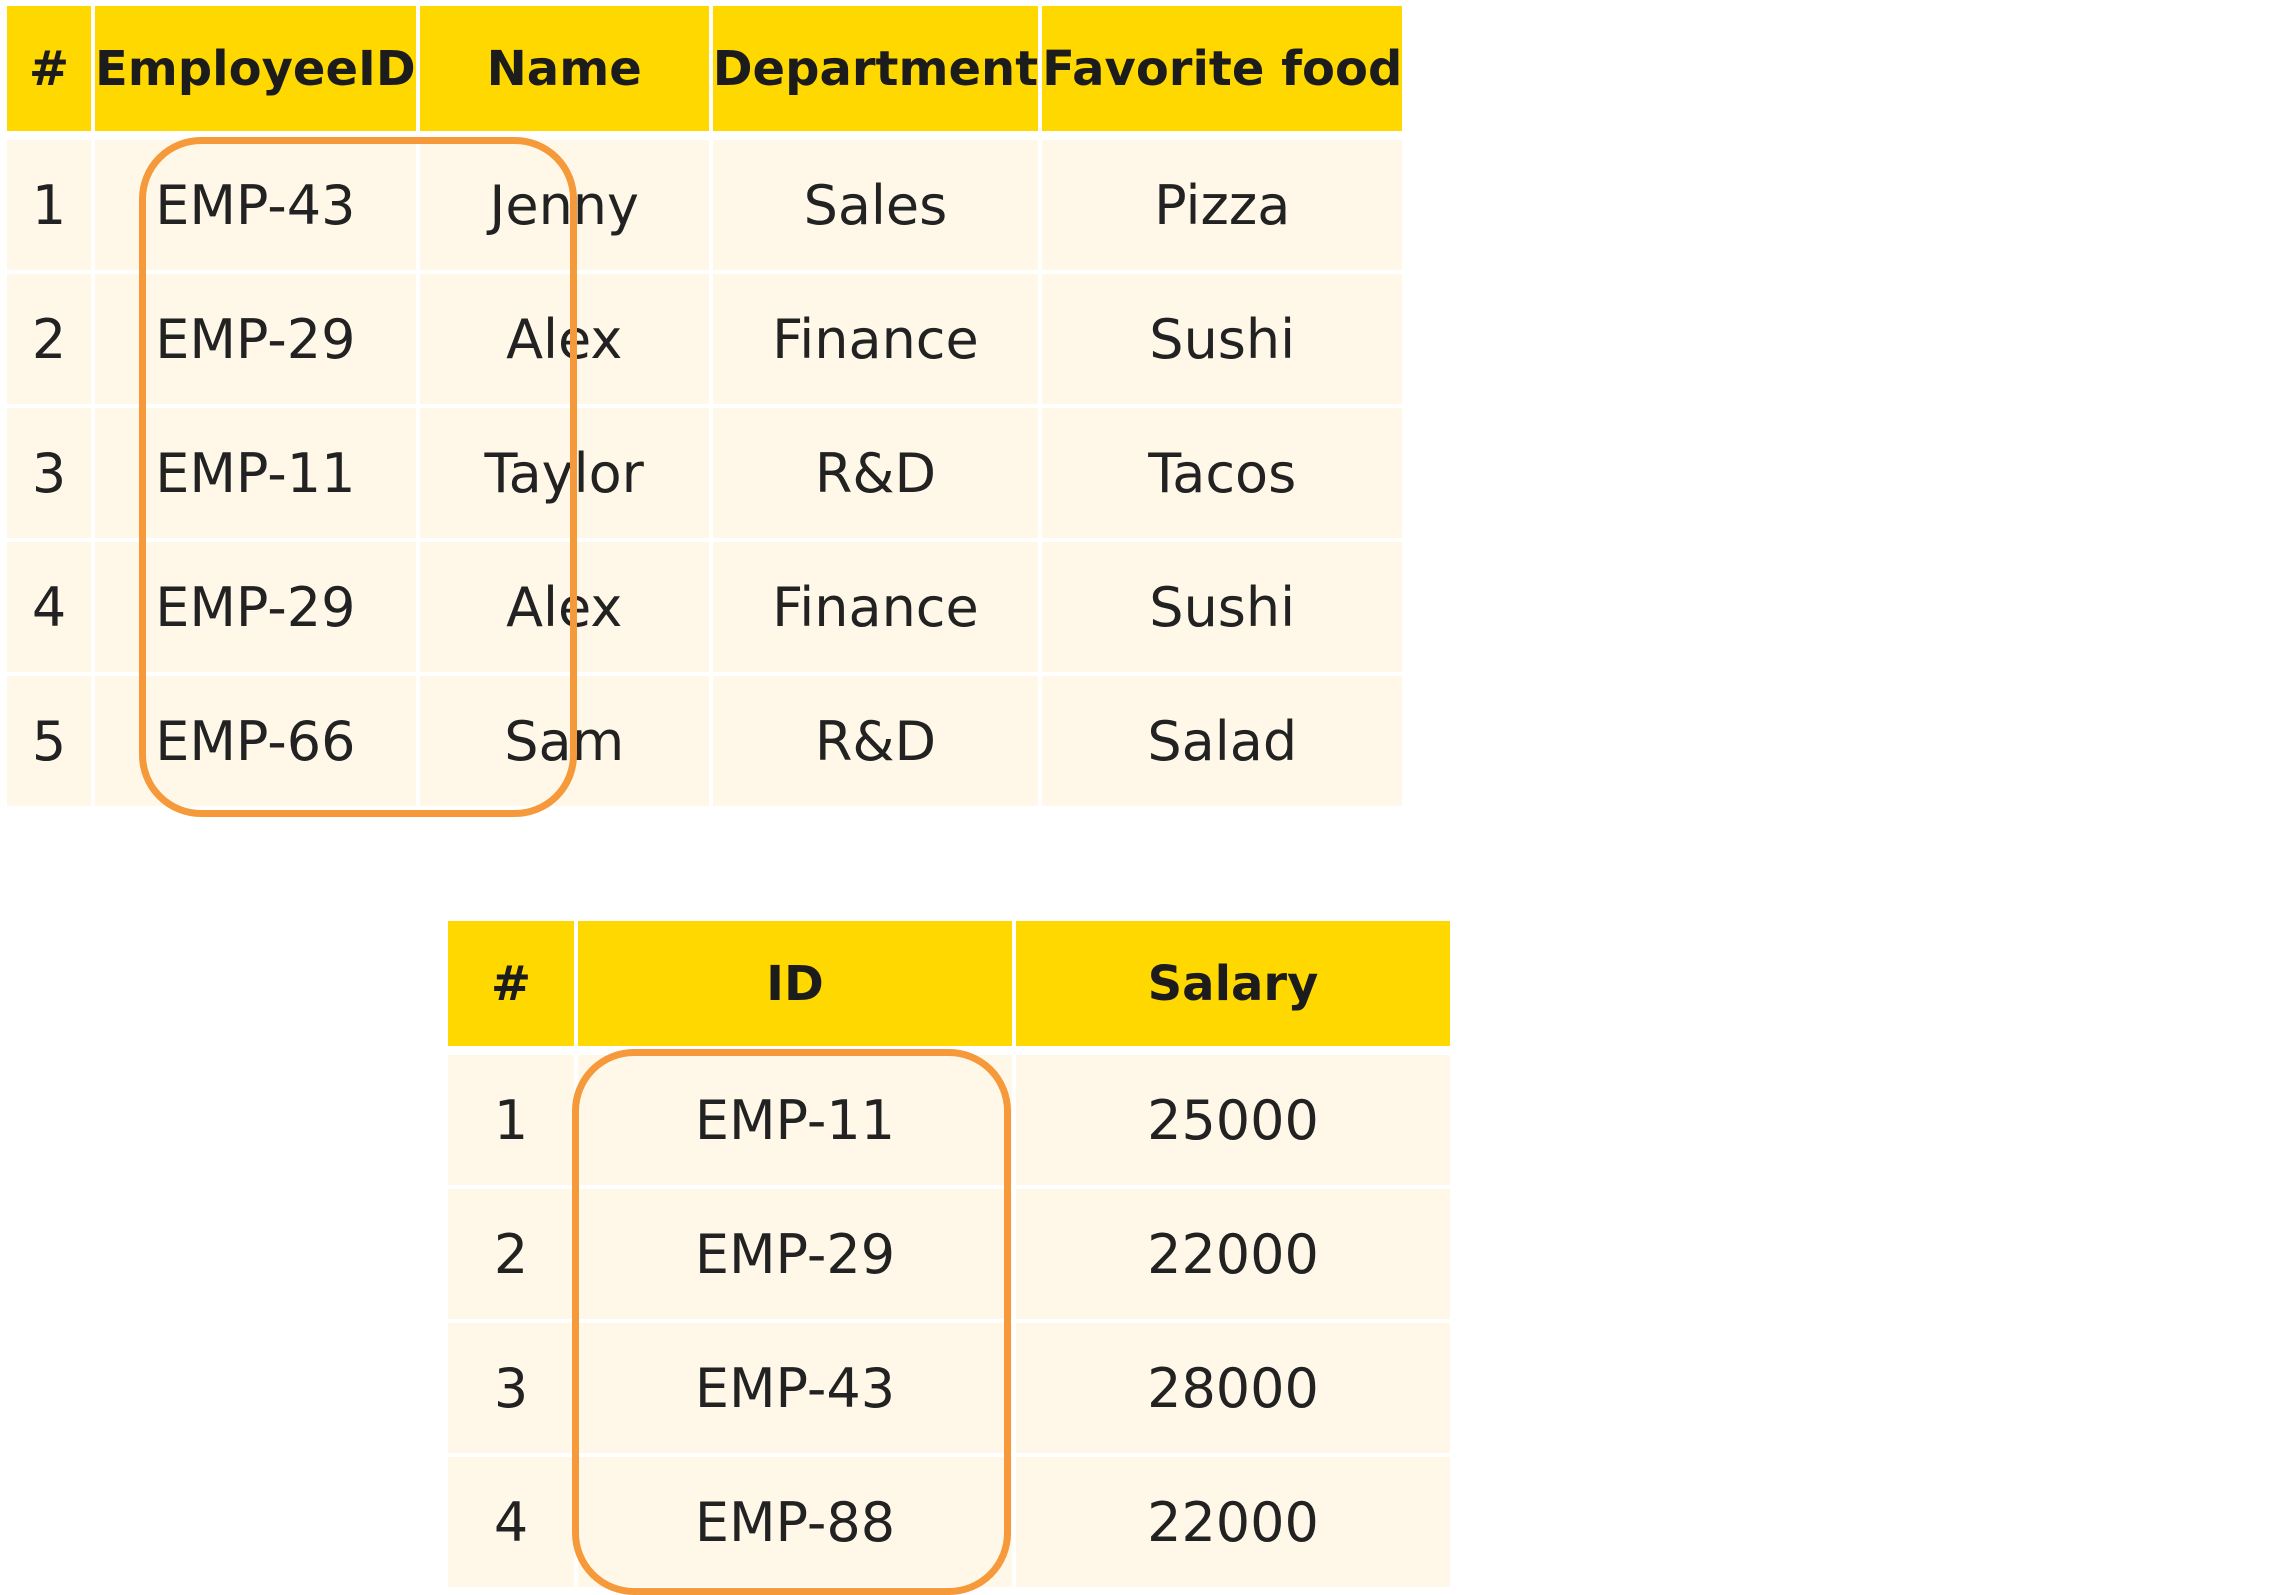 The height and width of the screenshot is (1595, 2291). Describe the element at coordinates (255, 73) in the screenshot. I see `column-header-employee-id: EmployeeID` at that location.